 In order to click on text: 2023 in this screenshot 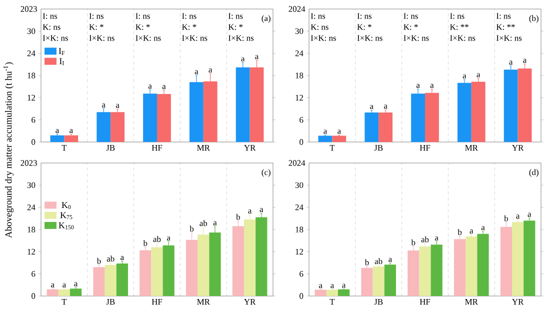, I will do `click(28, 163)`.